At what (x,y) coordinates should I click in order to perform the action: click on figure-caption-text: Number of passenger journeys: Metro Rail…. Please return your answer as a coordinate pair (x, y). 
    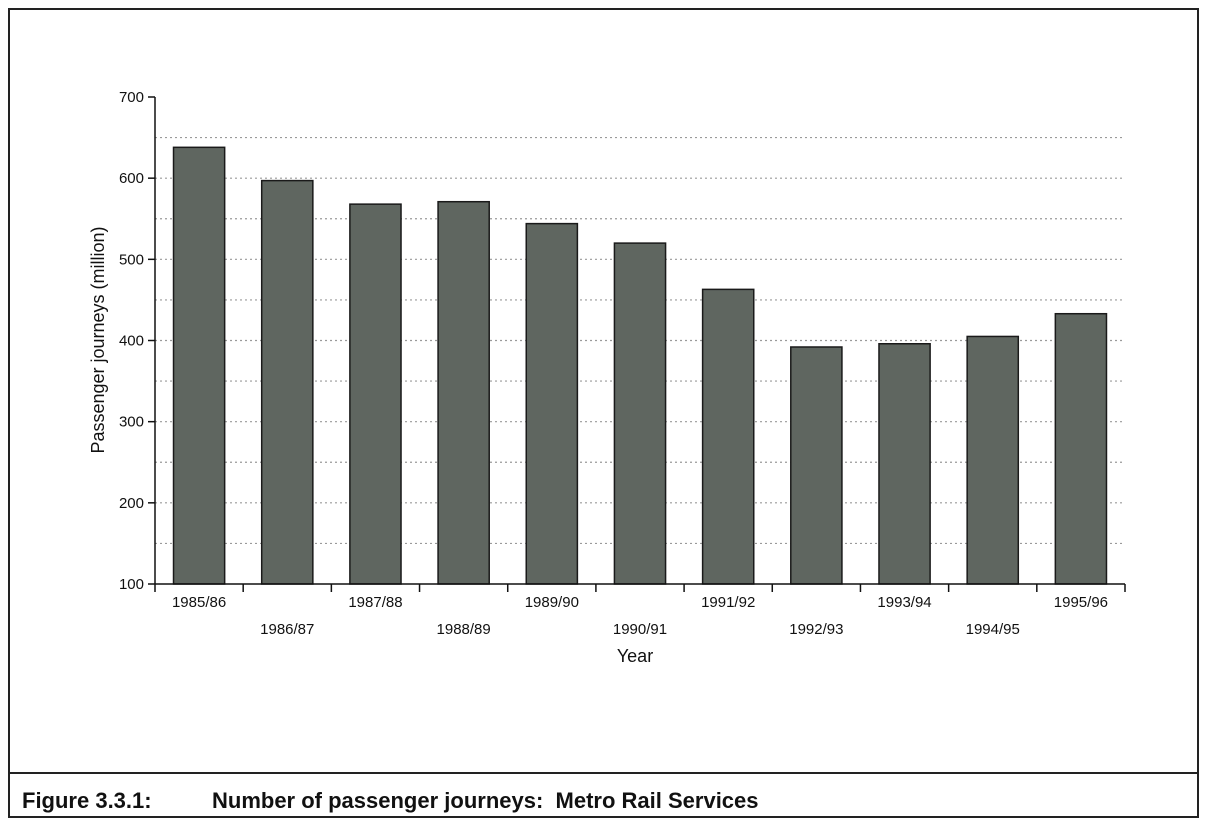
    Looking at the image, I should click on (485, 800).